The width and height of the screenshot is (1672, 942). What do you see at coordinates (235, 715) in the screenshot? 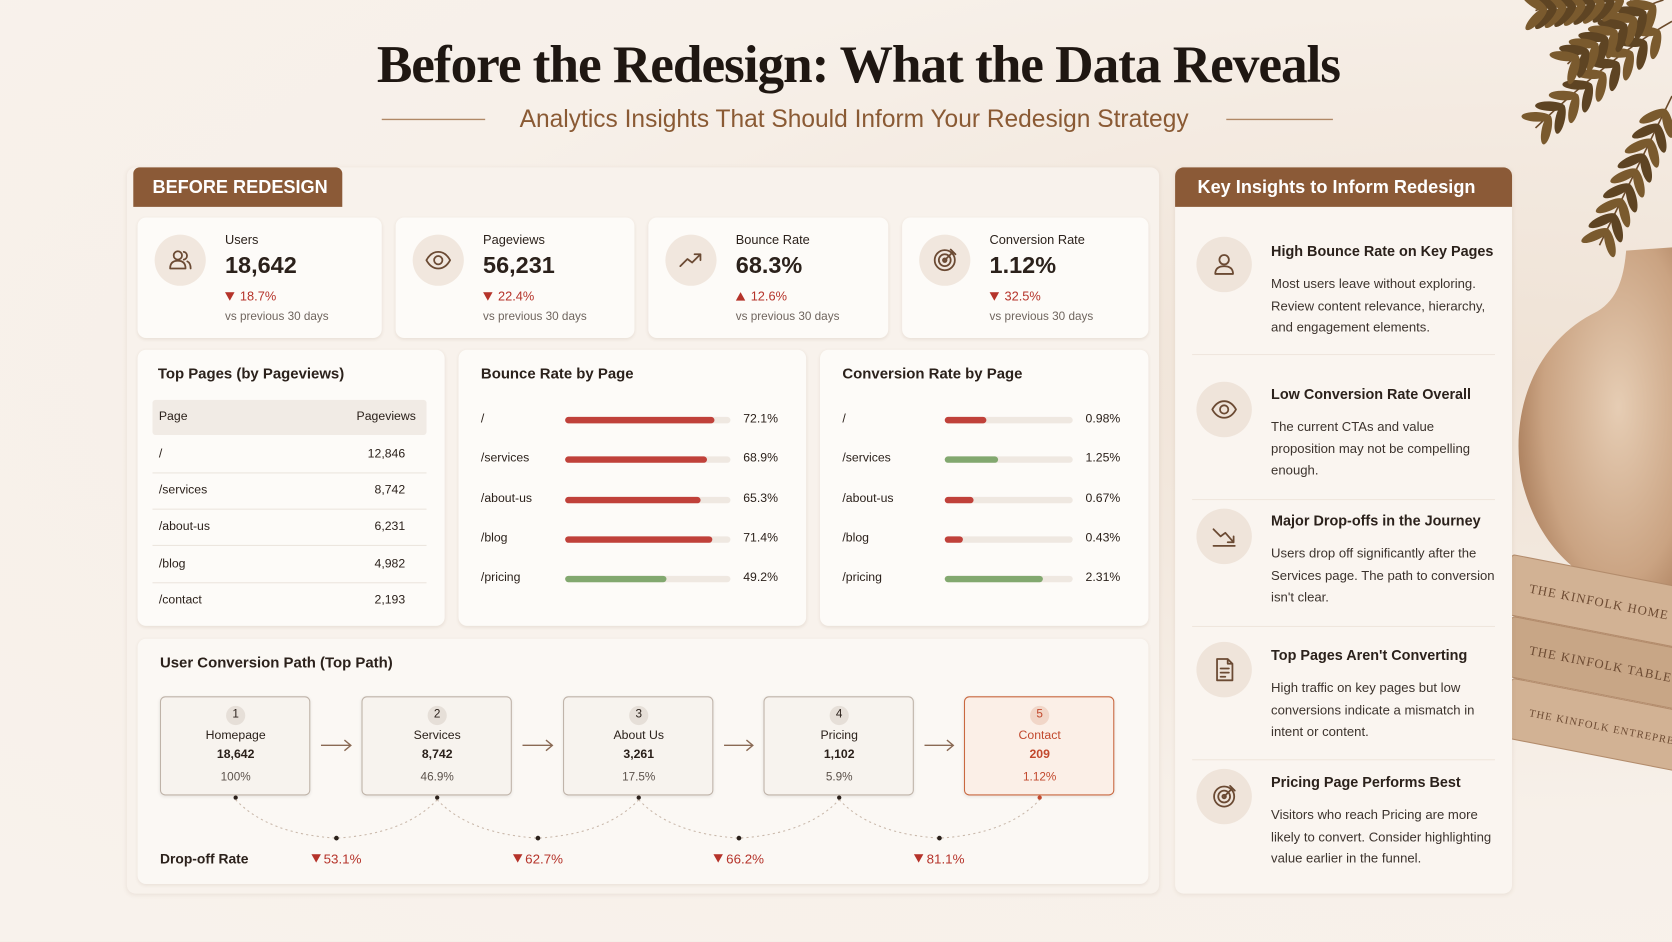
I see `step-number: 1` at bounding box center [235, 715].